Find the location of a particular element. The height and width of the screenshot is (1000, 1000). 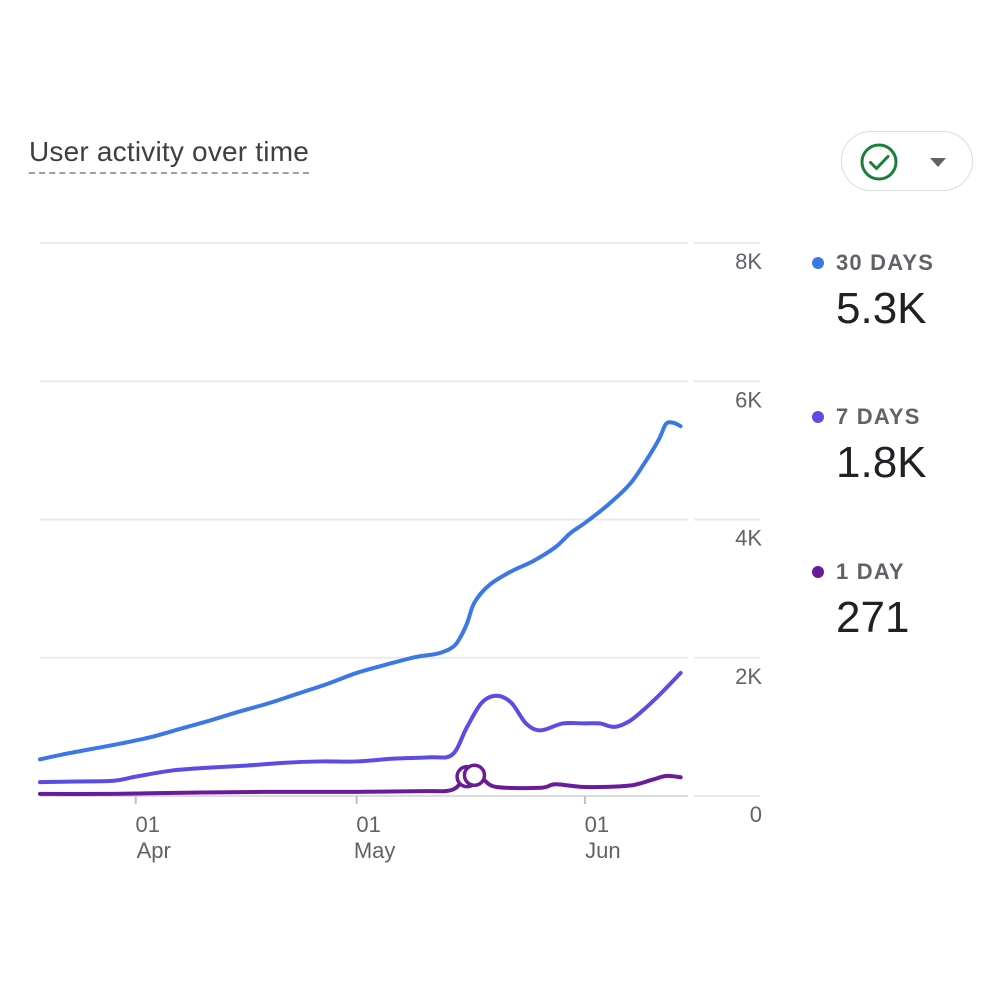

y-tick-label: 2K is located at coordinates (748, 676).